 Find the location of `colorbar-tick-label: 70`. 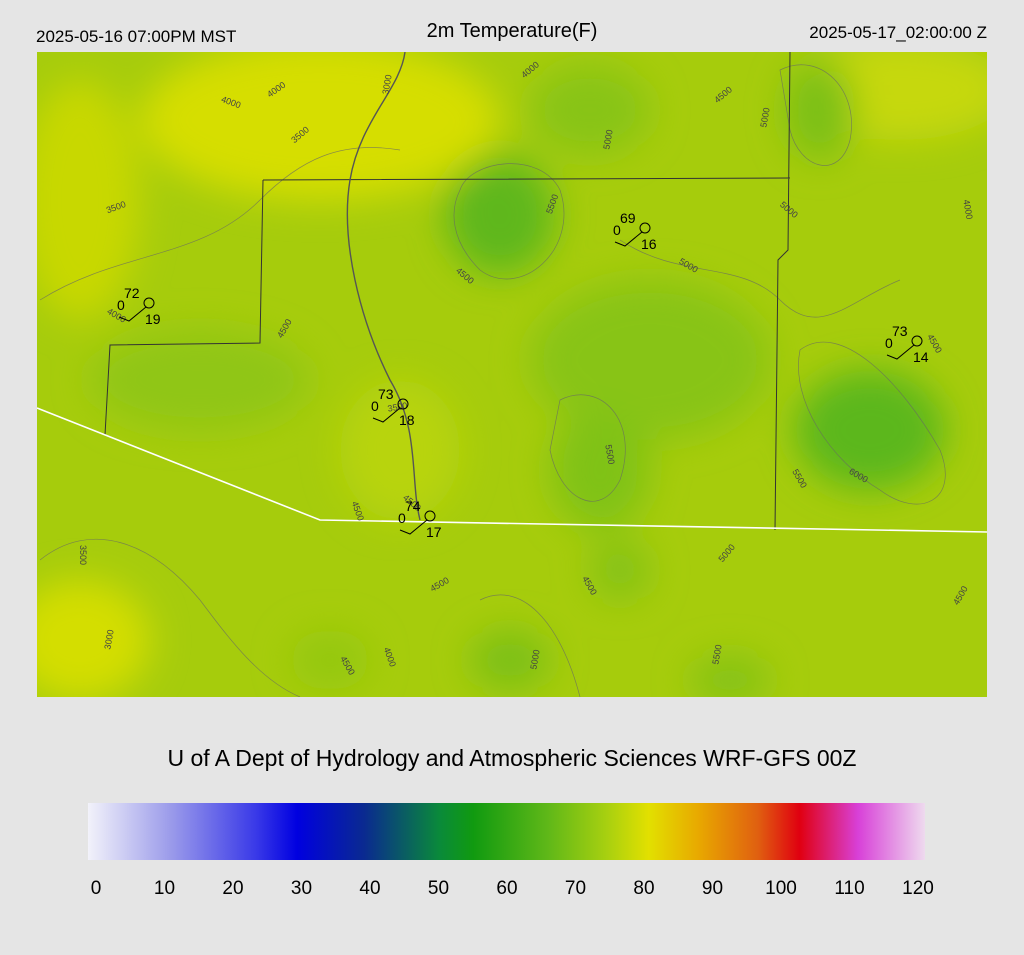

colorbar-tick-label: 70 is located at coordinates (575, 888).